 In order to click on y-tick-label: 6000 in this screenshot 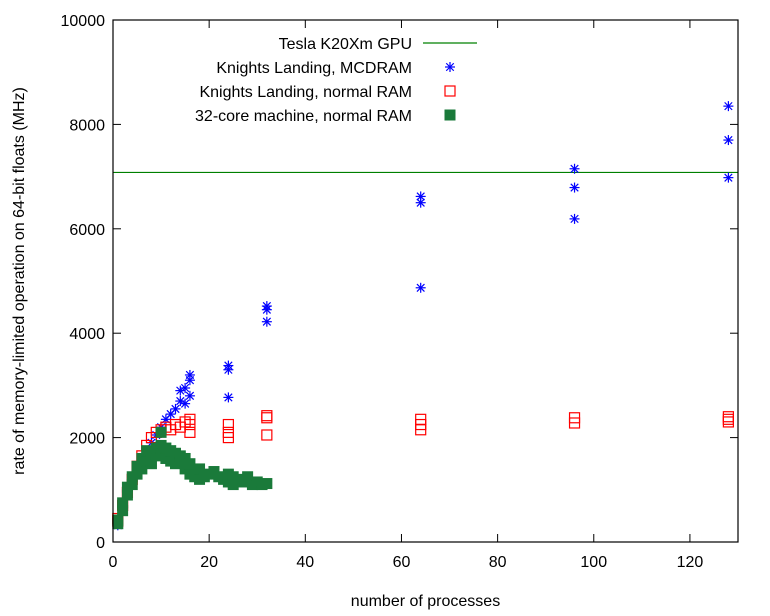, I will do `click(87, 230)`.